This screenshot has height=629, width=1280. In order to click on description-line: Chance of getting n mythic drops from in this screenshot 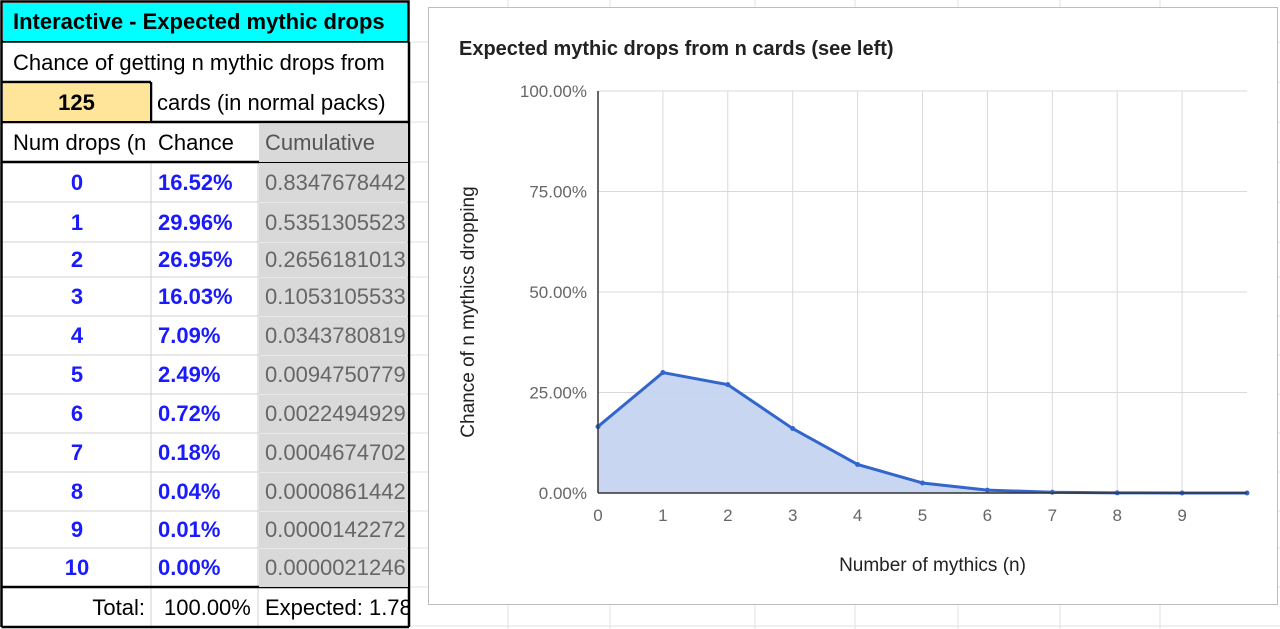, I will do `click(199, 62)`.